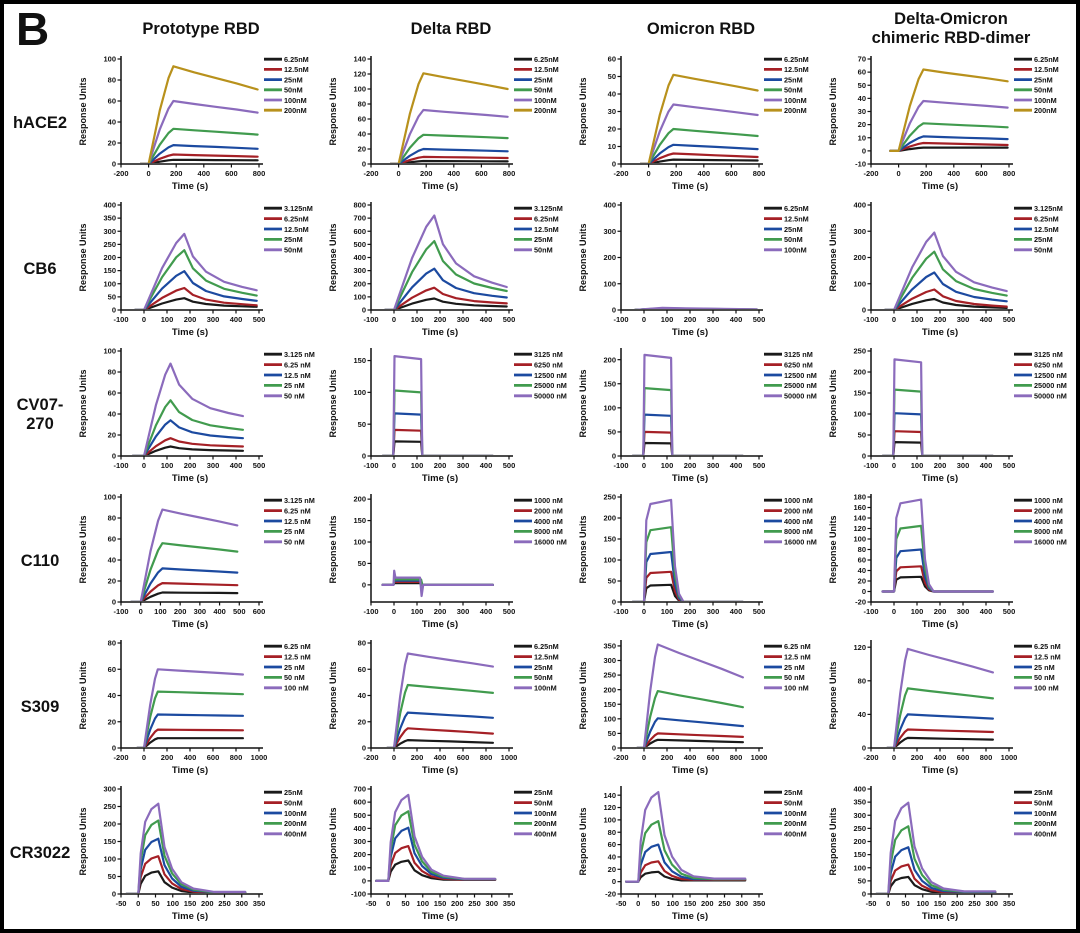 This screenshot has width=1080, height=933. I want to click on series-50nM, so click(199, 145).